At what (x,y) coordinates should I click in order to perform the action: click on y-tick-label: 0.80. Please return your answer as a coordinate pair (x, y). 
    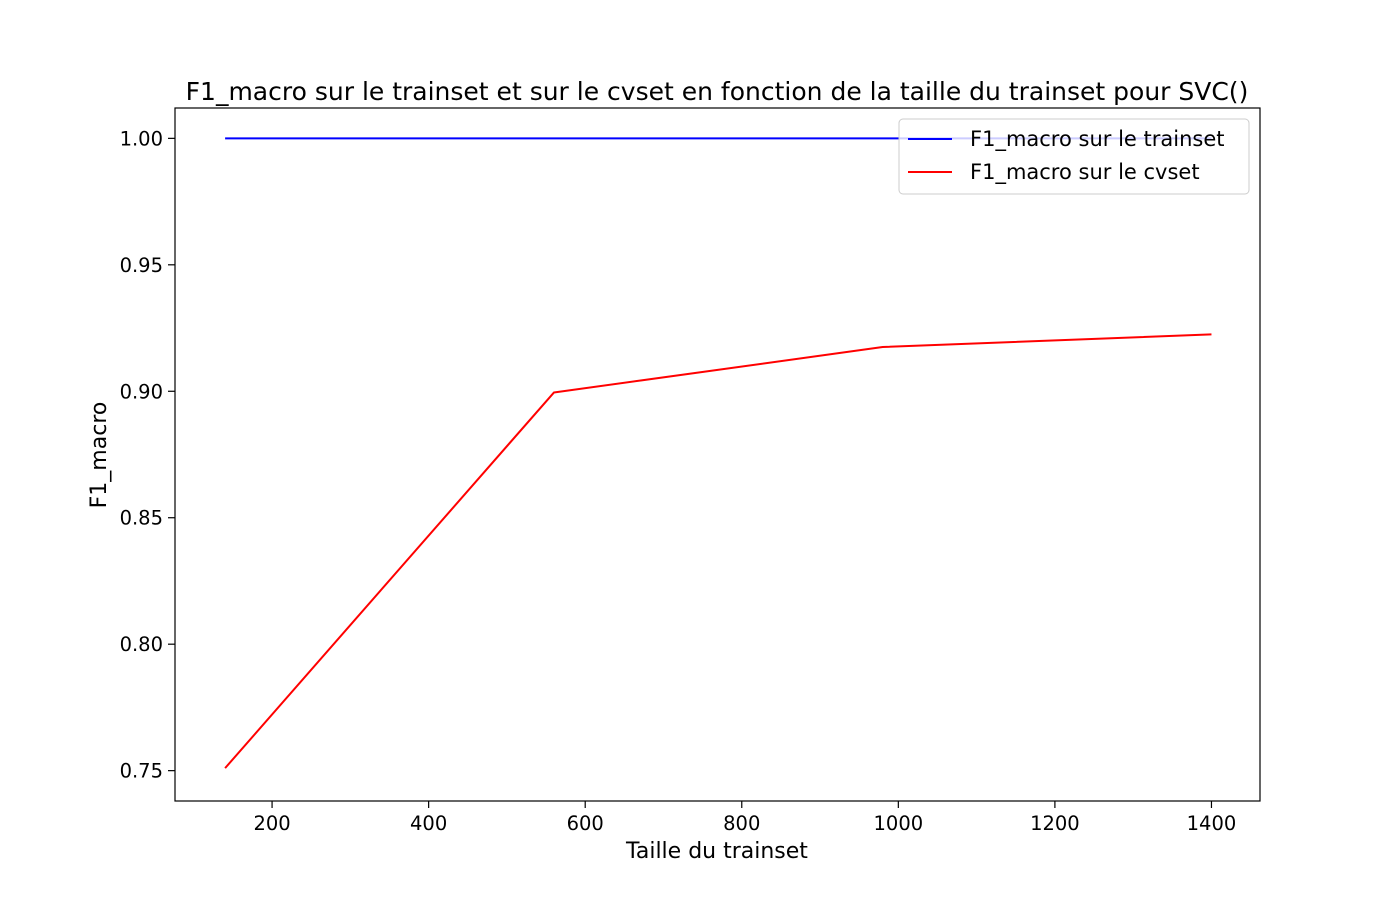
    Looking at the image, I should click on (141, 644).